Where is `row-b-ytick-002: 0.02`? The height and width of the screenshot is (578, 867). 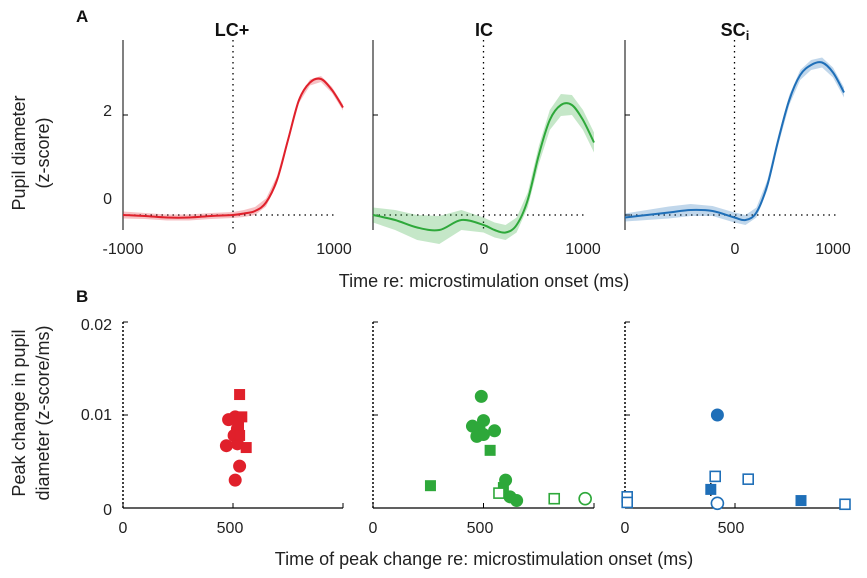
row-b-ytick-002: 0.02 is located at coordinates (96, 325).